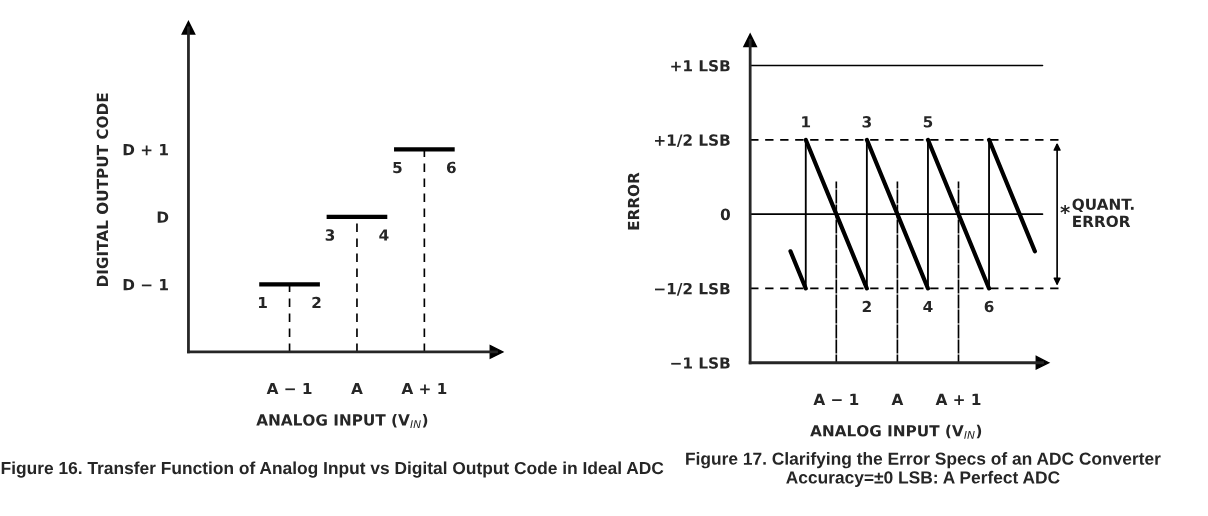  Describe the element at coordinates (700, 363) in the screenshot. I see `y-tick-label: −1 LSB` at that location.